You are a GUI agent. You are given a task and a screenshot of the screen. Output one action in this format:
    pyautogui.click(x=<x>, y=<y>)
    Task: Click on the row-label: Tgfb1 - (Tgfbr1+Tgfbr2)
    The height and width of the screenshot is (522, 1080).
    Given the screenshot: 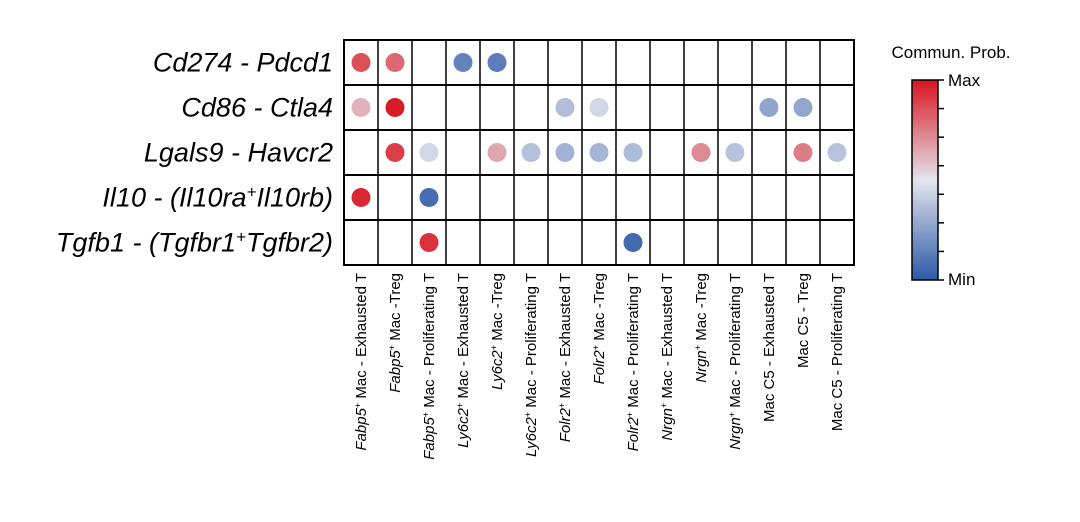 What is the action you would take?
    pyautogui.click(x=194, y=242)
    